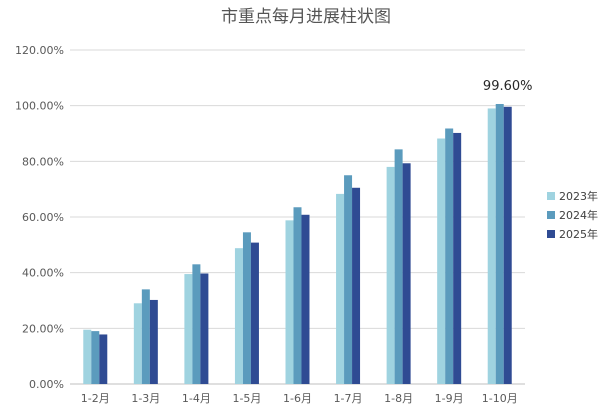 The width and height of the screenshot is (612, 419). Describe the element at coordinates (204, 328) in the screenshot. I see `bar-2025年-1-4月` at that location.